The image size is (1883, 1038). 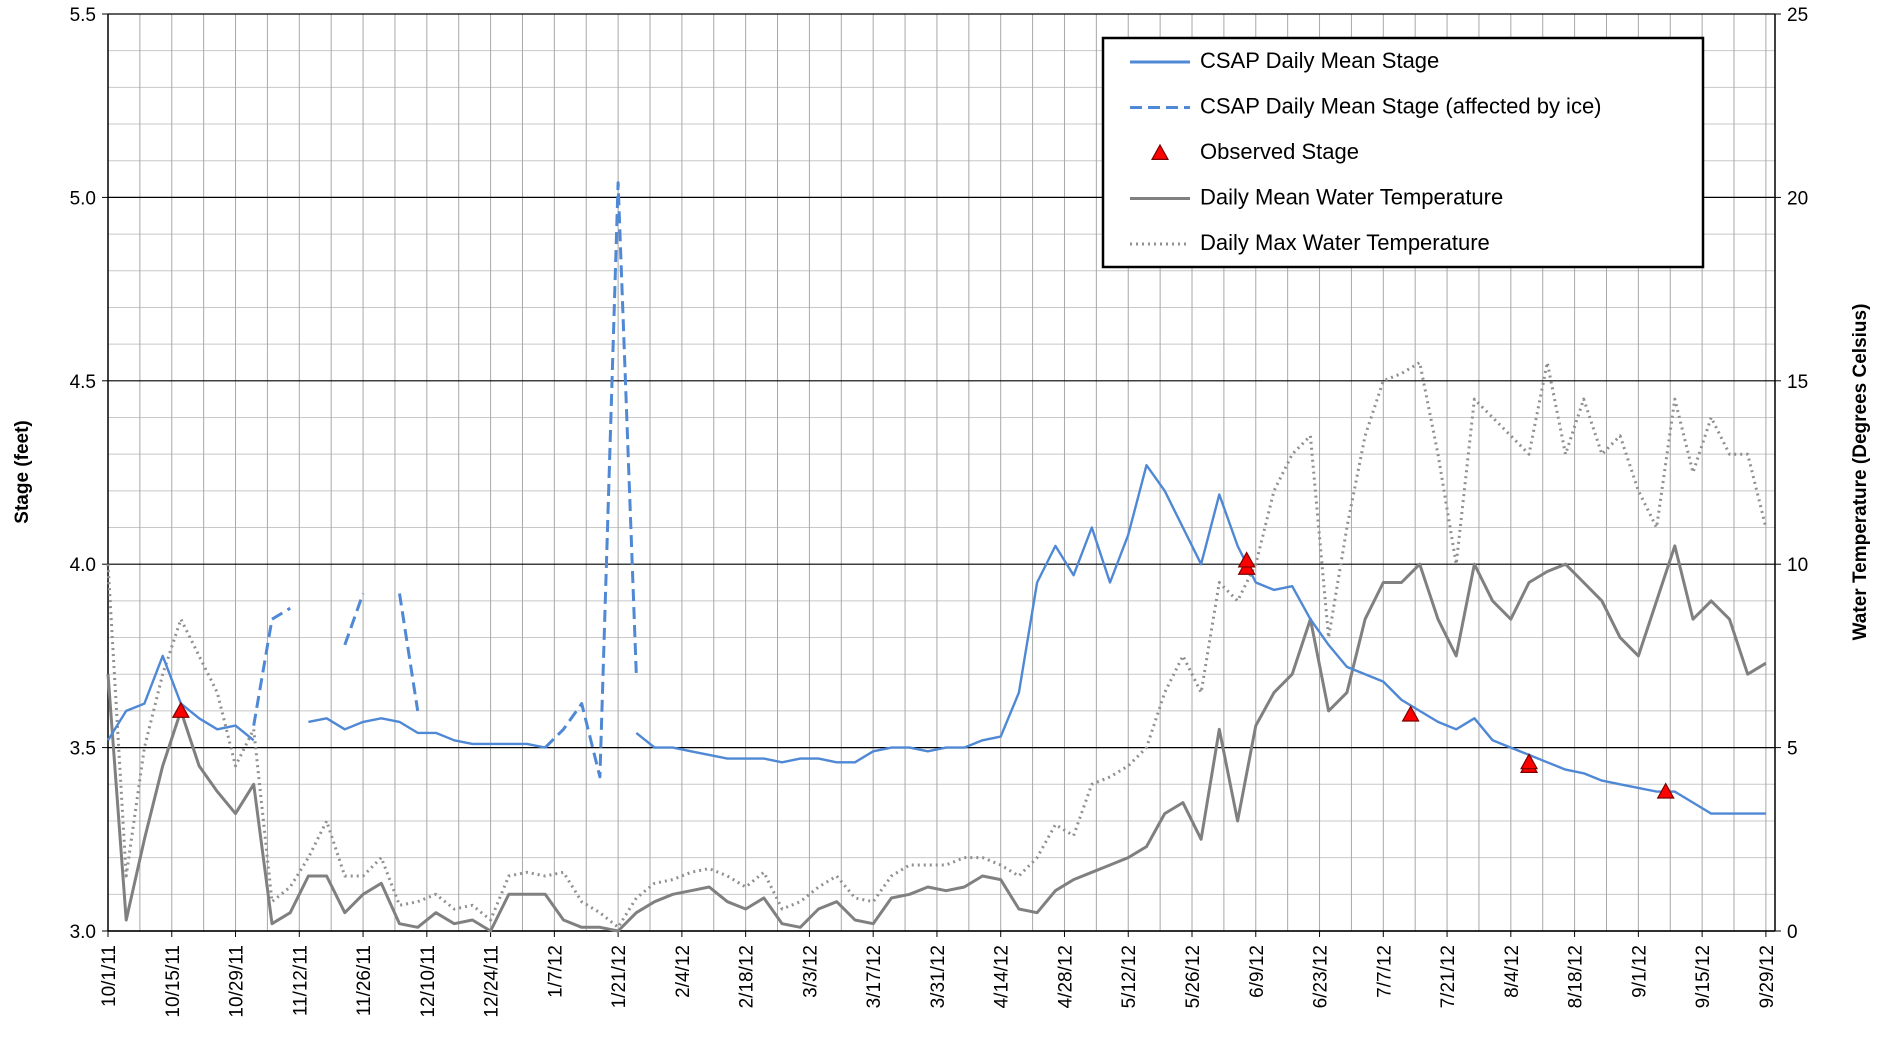 I want to click on y-tick-label: 4.5, so click(x=83, y=382).